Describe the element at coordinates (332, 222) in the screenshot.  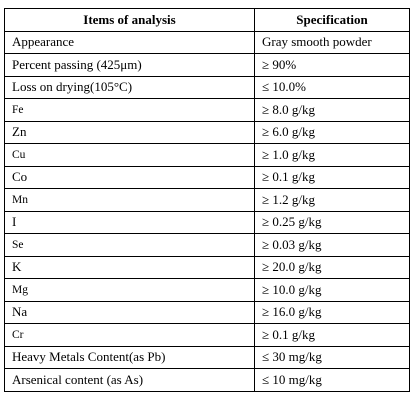
I see `specification-cell: ≥ 0.25 g/kg` at that location.